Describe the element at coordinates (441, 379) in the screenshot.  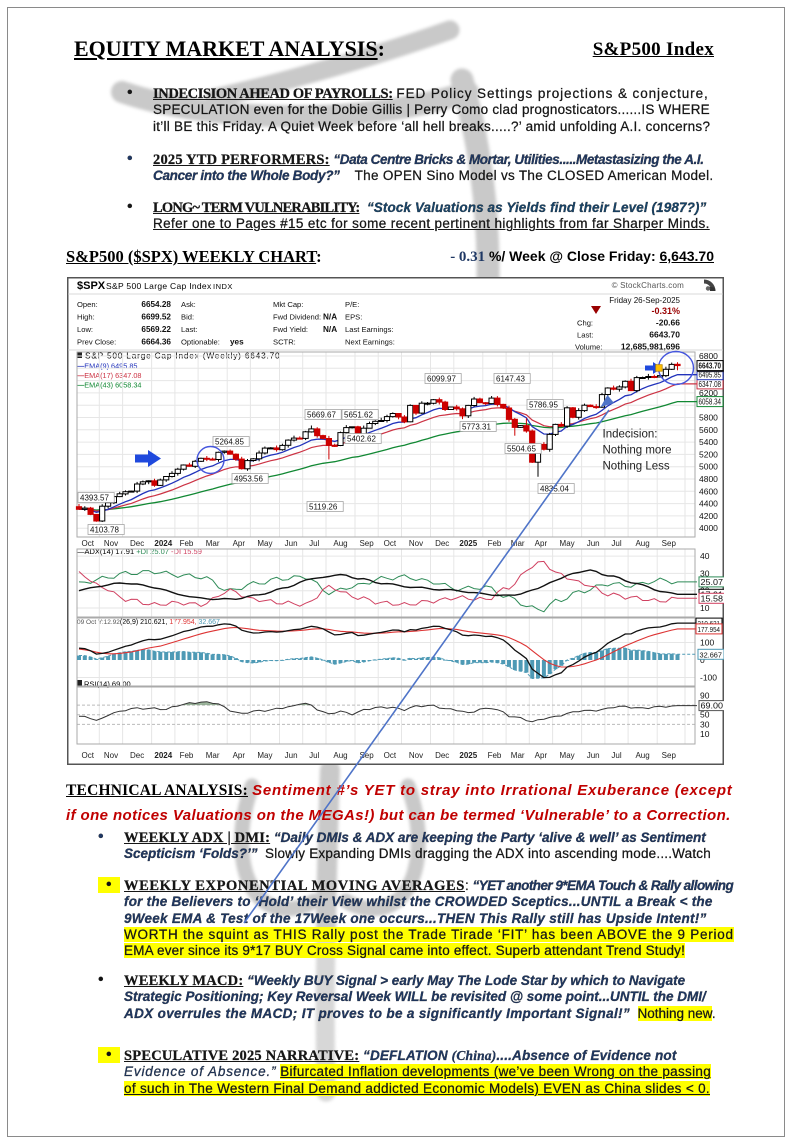
I see `svg-text: 6099.97` at that location.